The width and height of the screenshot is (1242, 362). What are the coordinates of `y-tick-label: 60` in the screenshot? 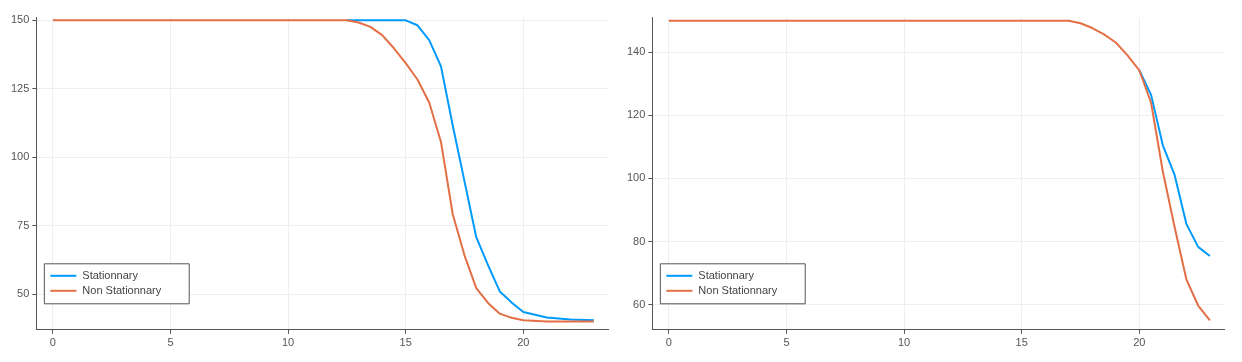 It's located at (639, 303).